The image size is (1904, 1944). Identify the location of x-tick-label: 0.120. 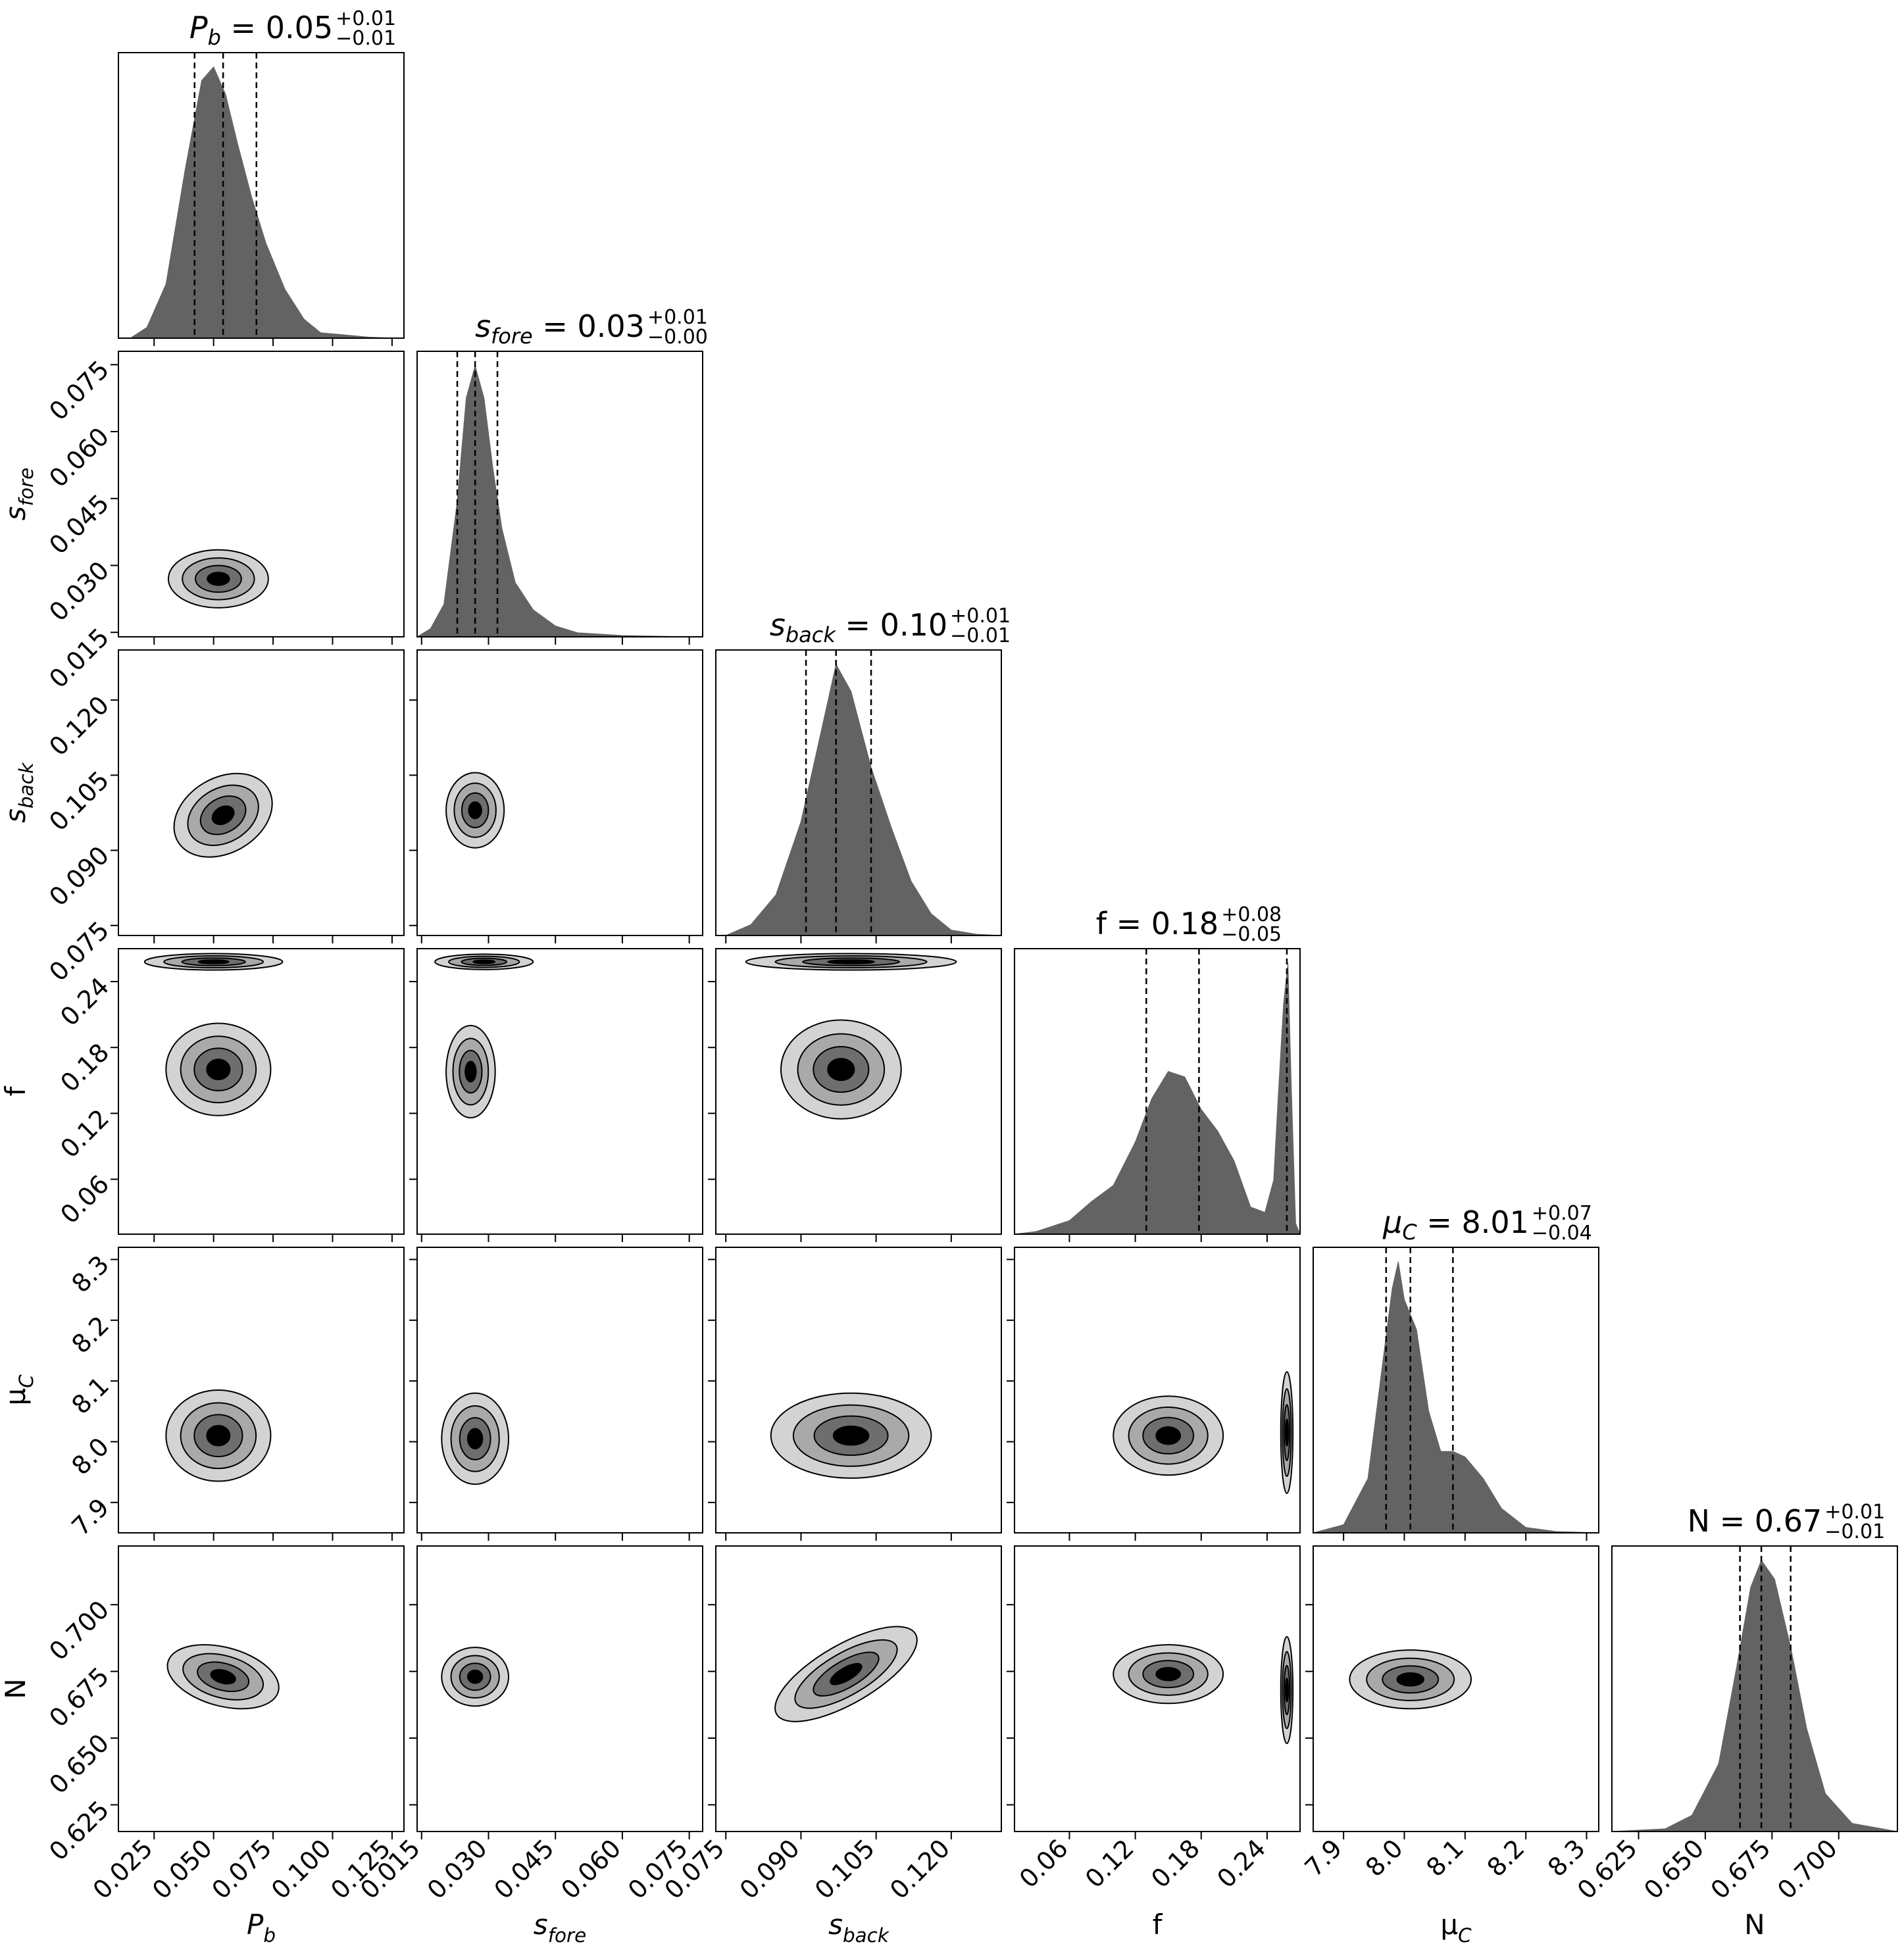
(919, 1869).